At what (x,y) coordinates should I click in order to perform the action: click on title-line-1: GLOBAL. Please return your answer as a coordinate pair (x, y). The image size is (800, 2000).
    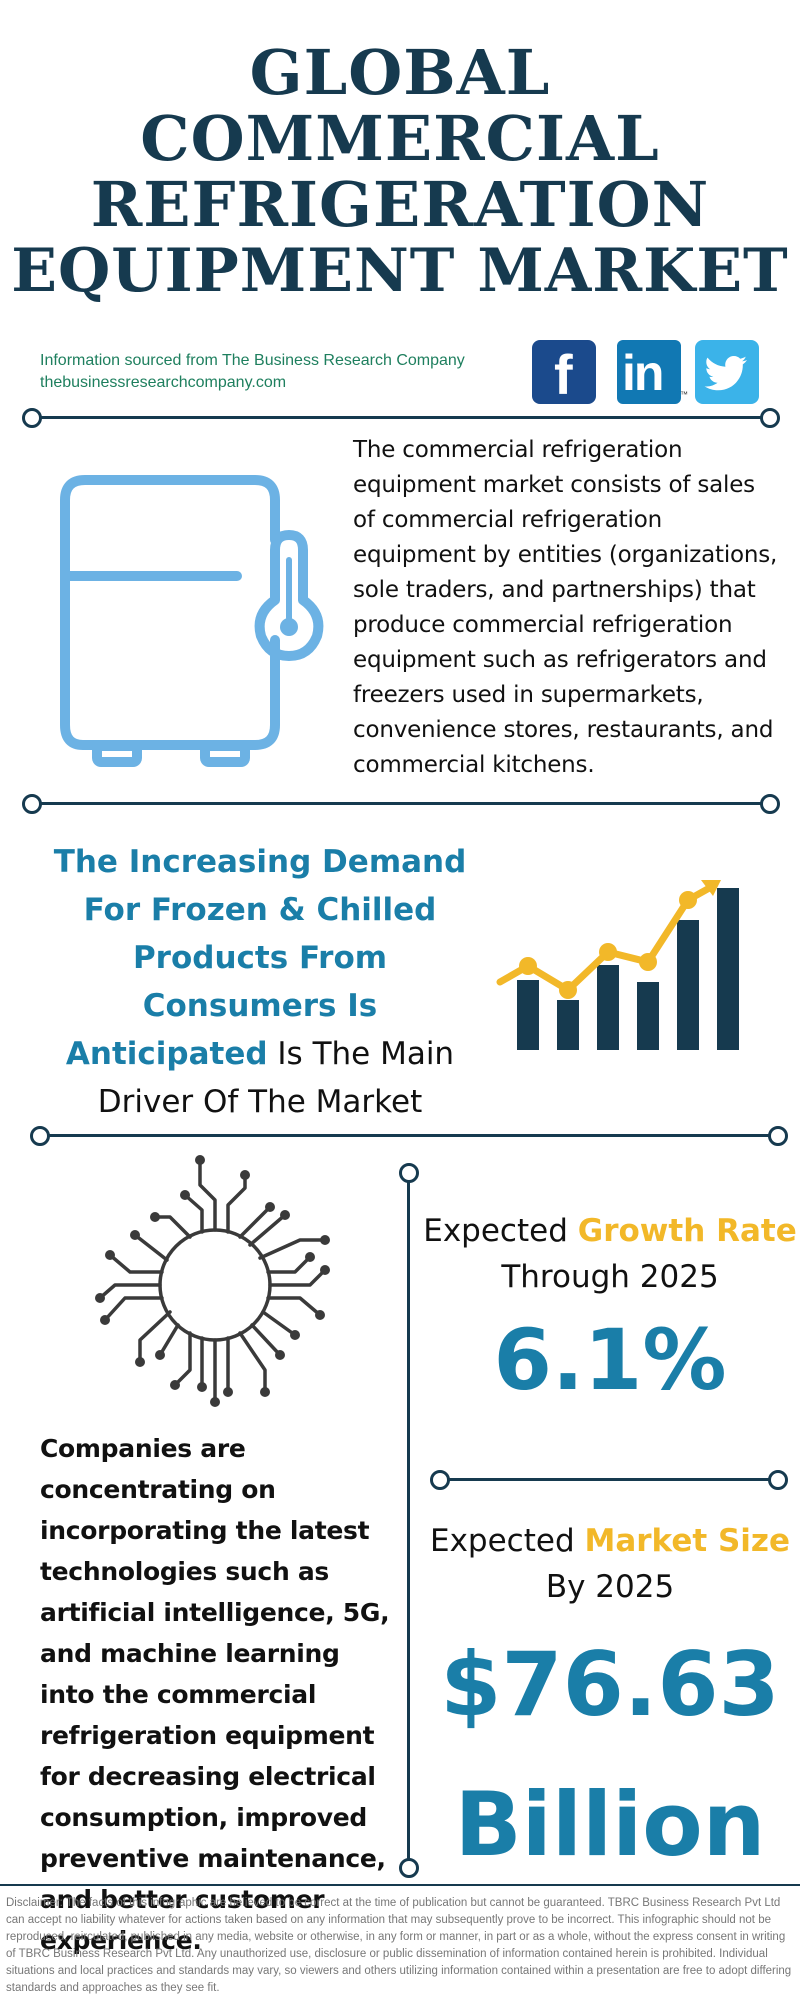
    Looking at the image, I should click on (400, 72).